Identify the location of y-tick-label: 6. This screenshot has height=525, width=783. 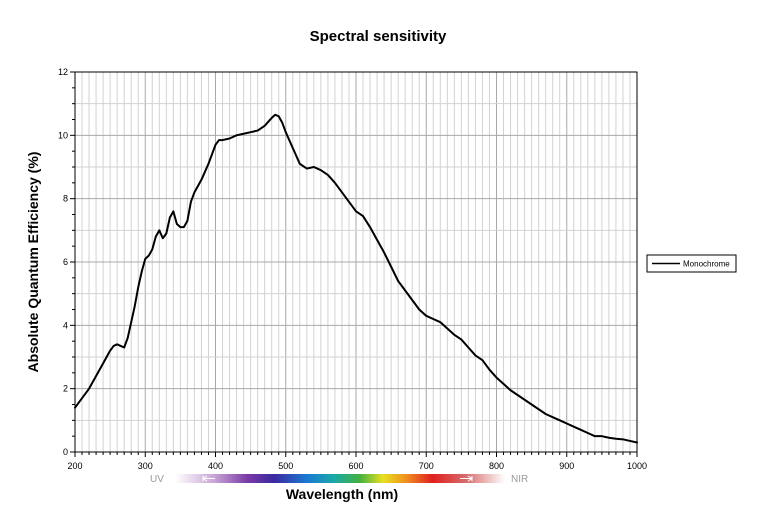
(65, 262).